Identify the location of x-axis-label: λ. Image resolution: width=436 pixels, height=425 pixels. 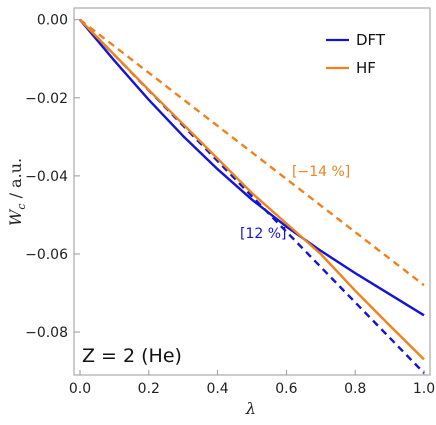
(250, 408).